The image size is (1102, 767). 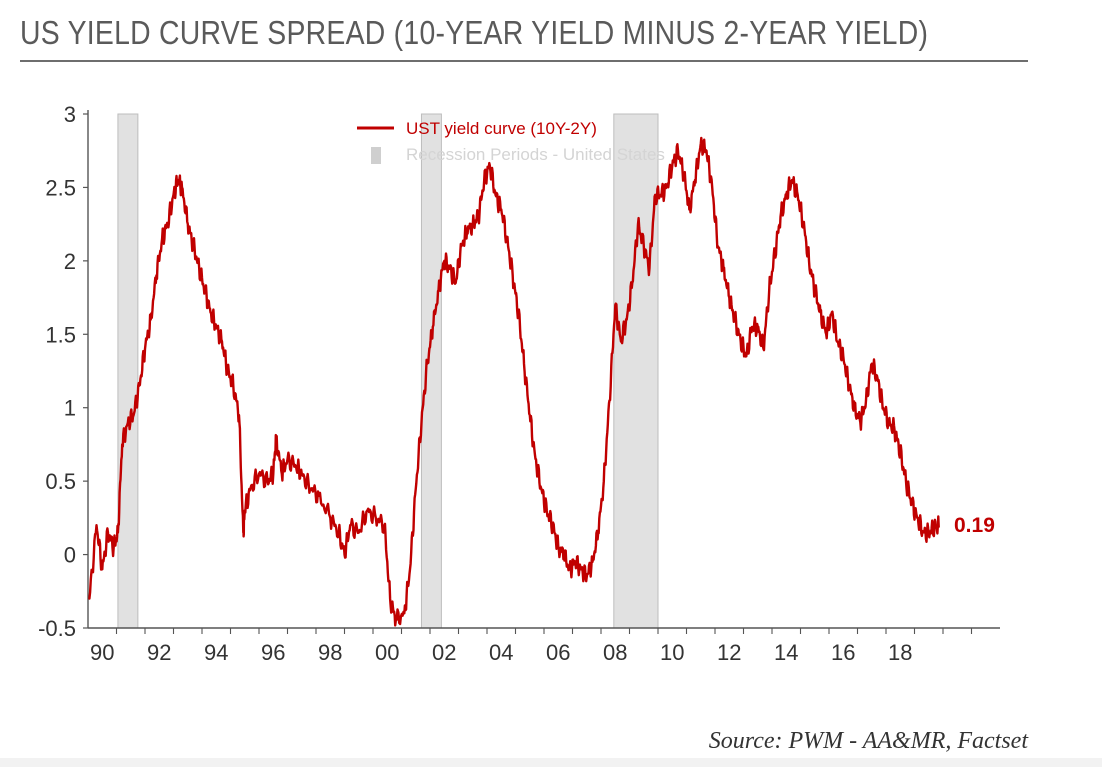 What do you see at coordinates (159, 652) in the screenshot?
I see `x-tick-label: 92` at bounding box center [159, 652].